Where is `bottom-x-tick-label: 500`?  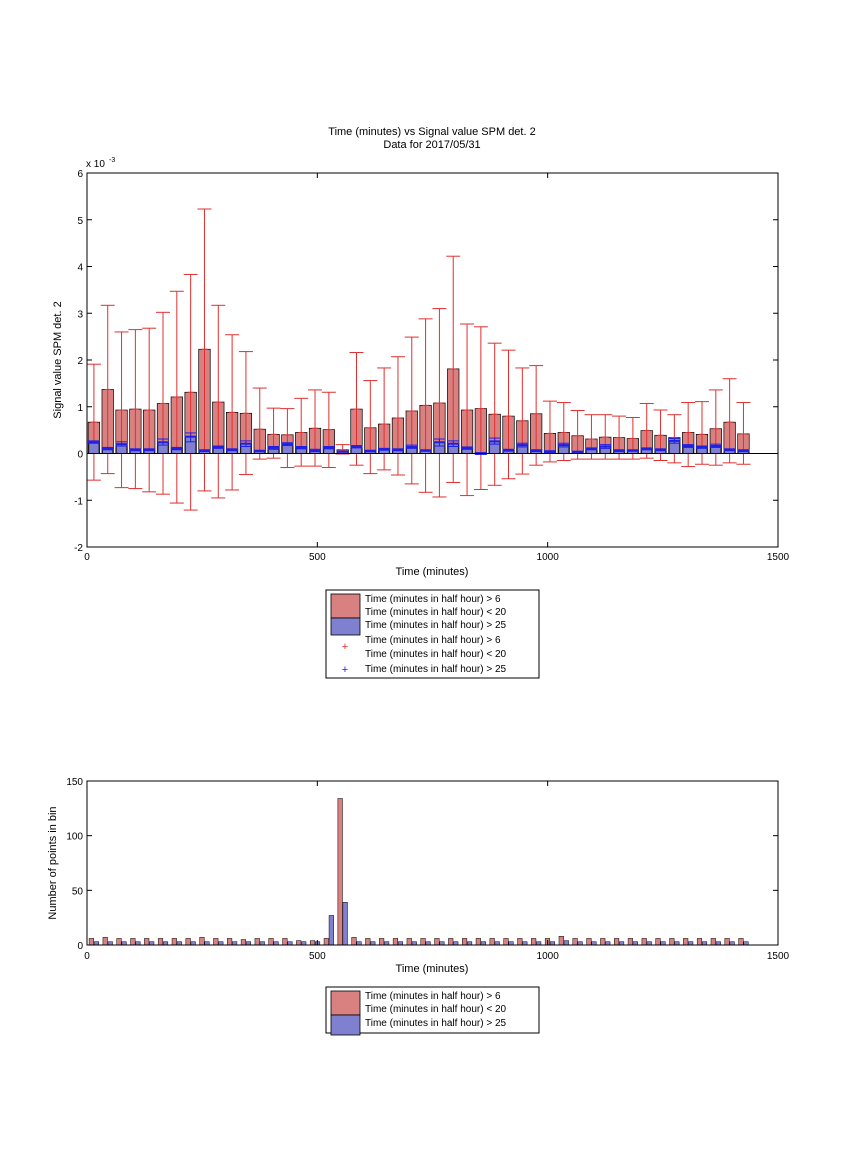
bottom-x-tick-label: 500 is located at coordinates (317, 956).